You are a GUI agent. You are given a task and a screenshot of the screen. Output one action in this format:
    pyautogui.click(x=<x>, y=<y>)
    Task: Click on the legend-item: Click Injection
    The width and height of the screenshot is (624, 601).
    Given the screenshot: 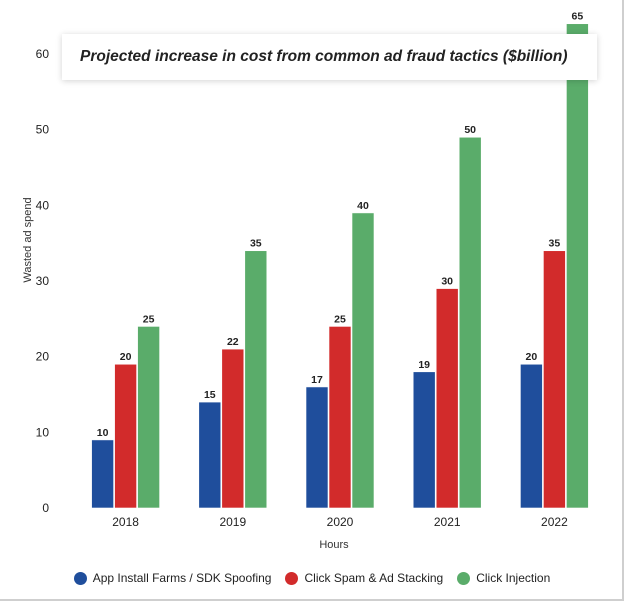 What is the action you would take?
    pyautogui.click(x=503, y=578)
    